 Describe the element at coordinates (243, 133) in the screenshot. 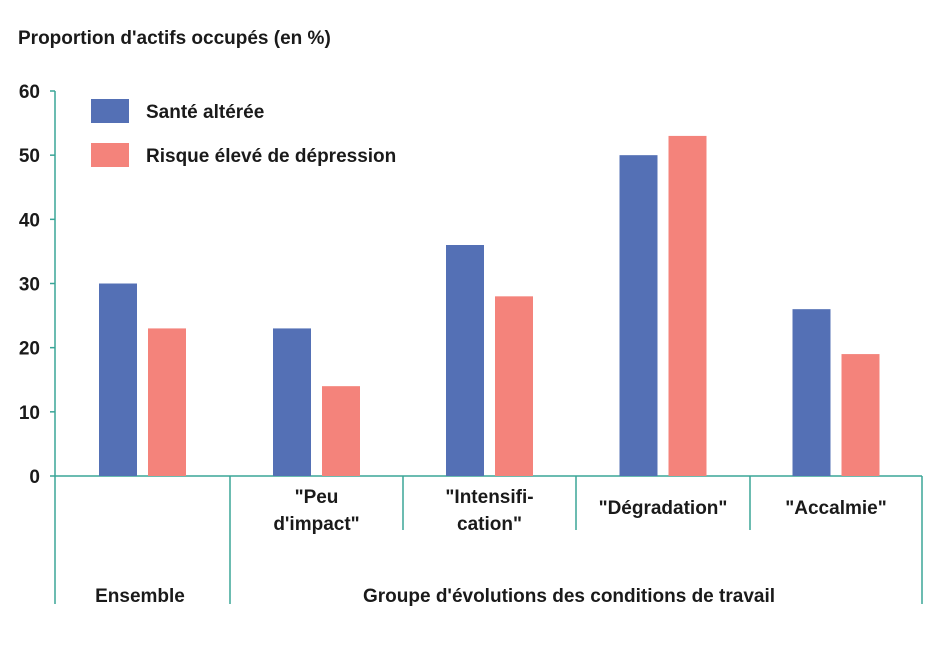

I see `legend: Santé altérée Risque élevé de dépression` at that location.